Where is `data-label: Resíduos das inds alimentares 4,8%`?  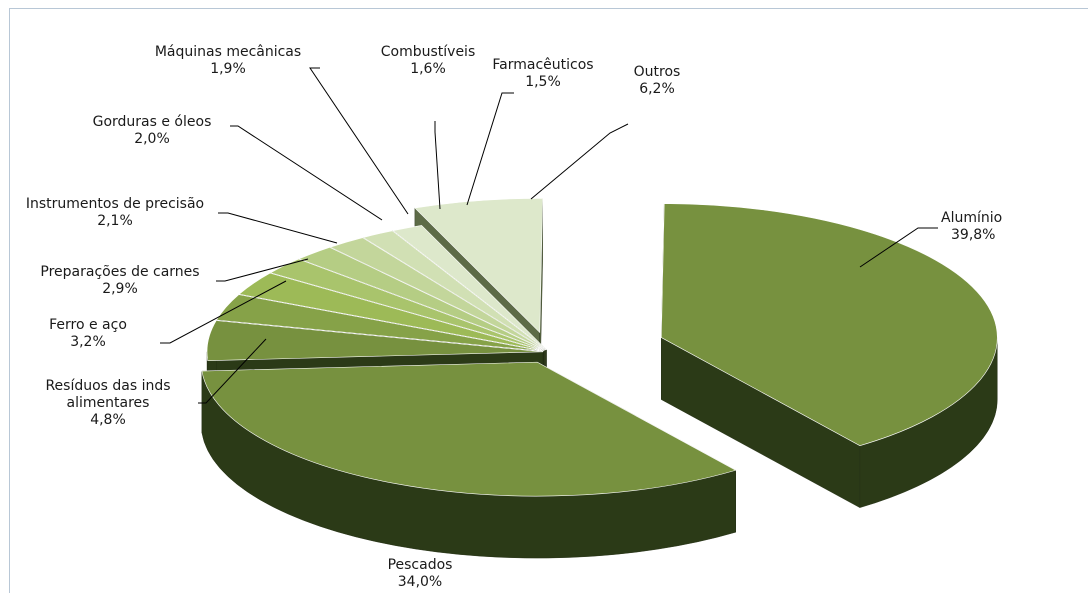
data-label: Resíduos das inds alimentares 4,8% is located at coordinates (107, 403).